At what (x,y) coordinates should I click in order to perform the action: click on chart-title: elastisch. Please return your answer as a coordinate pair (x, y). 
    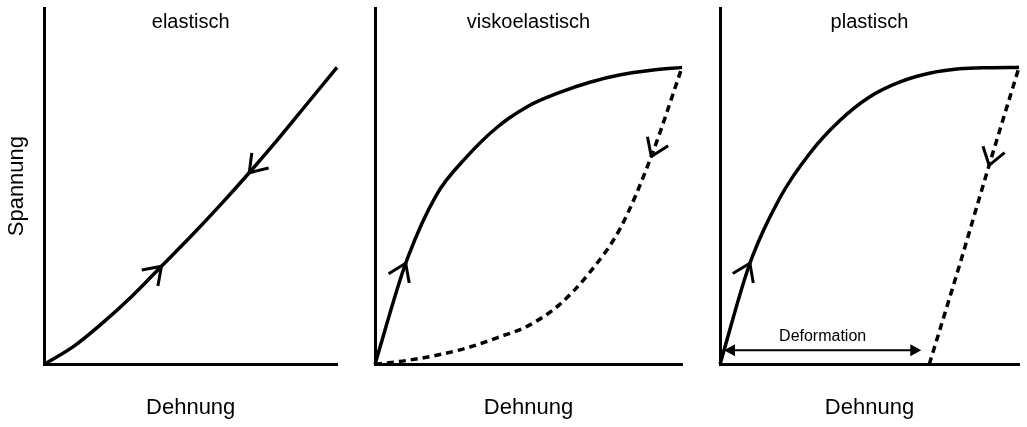
    Looking at the image, I should click on (190, 20).